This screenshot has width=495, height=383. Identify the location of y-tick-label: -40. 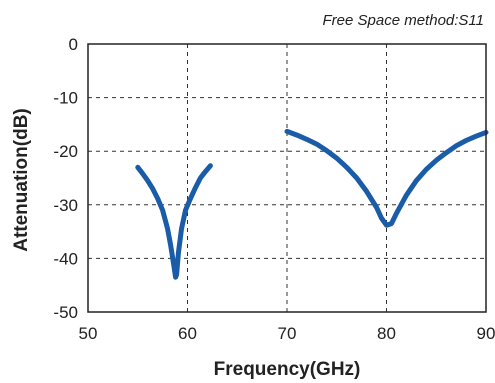
(65, 258).